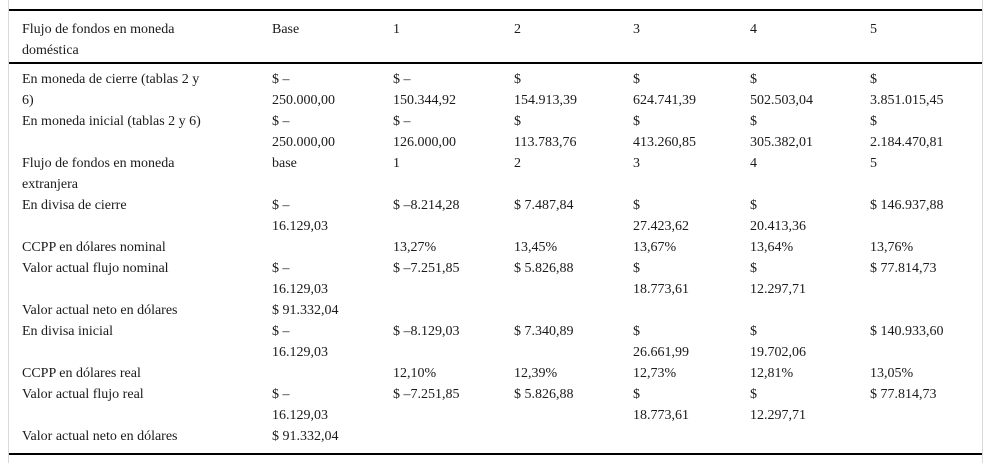  I want to click on cell: $ 26.661,99, so click(661, 342).